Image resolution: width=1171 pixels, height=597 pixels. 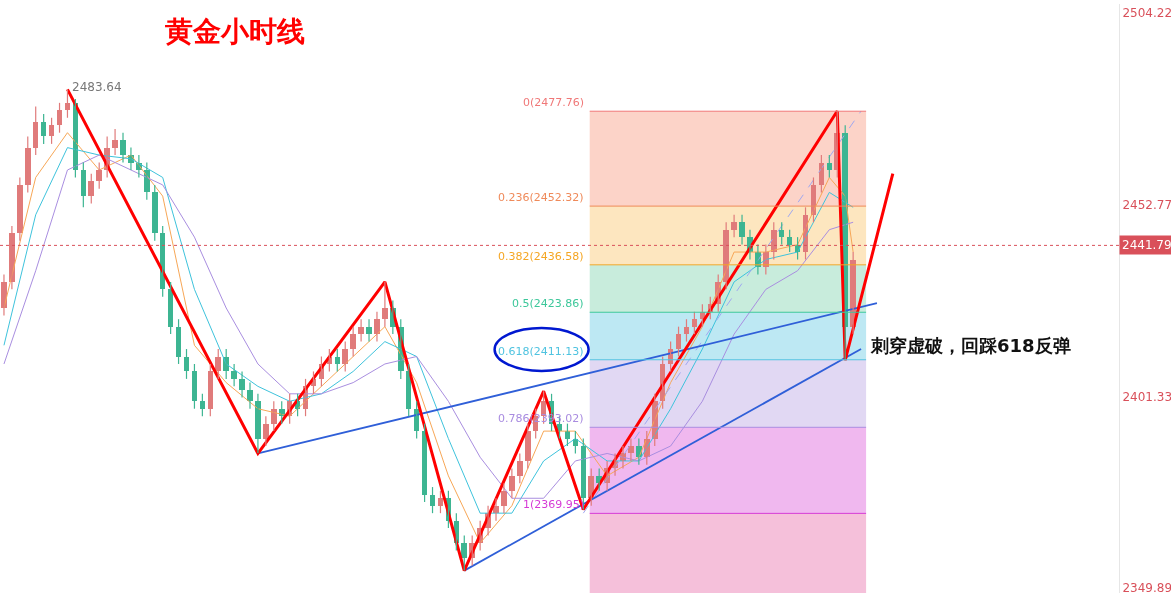 I want to click on y-tick-label: 2452.77, so click(x=1146, y=204).